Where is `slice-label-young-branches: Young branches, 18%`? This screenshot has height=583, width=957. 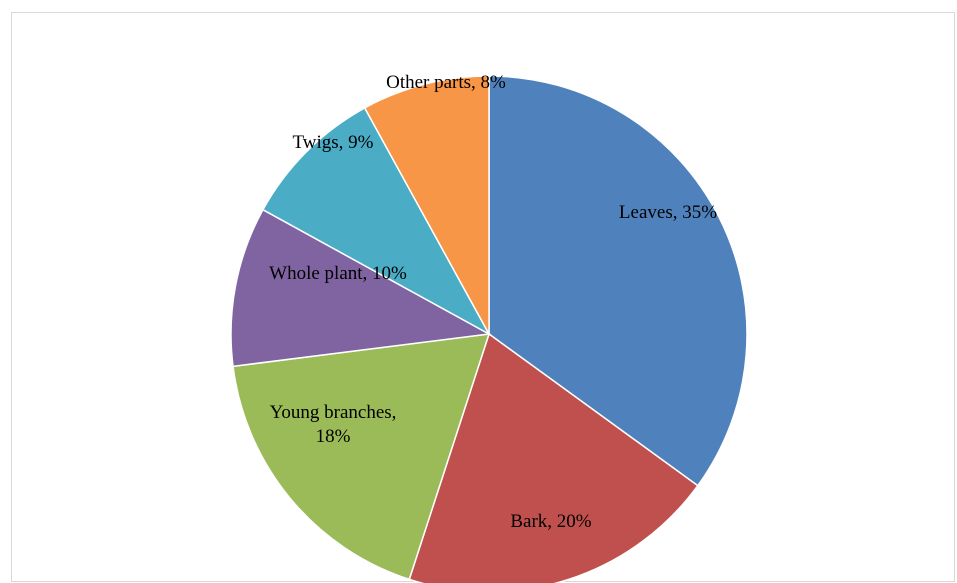 slice-label-young-branches: Young branches, 18% is located at coordinates (333, 424).